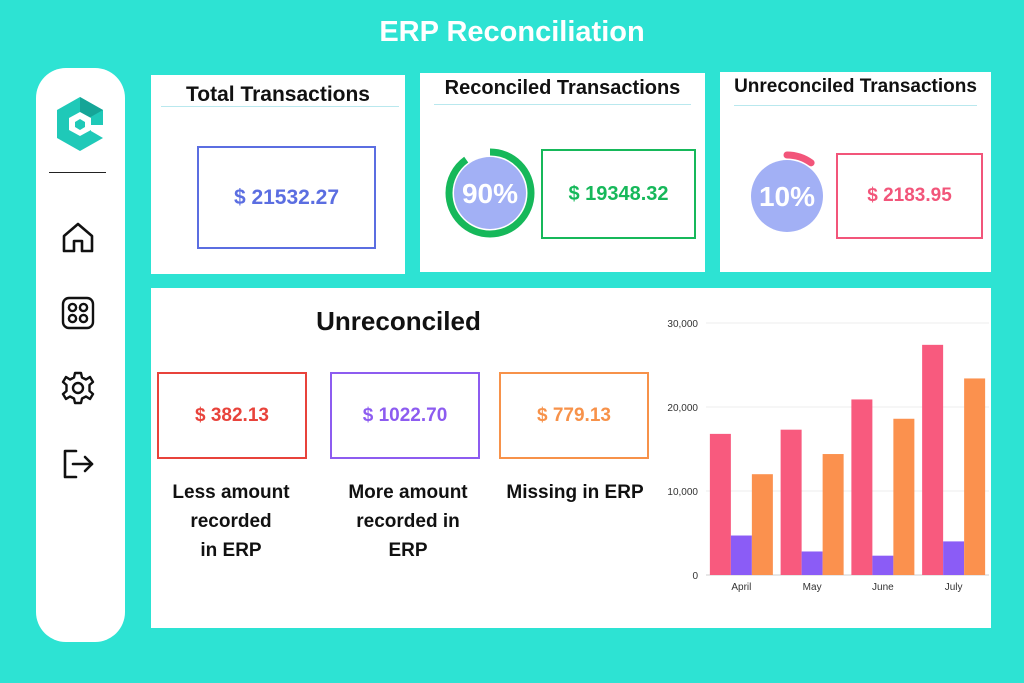 The width and height of the screenshot is (1024, 683). Describe the element at coordinates (741, 587) in the screenshot. I see `x-tick-label: April` at that location.